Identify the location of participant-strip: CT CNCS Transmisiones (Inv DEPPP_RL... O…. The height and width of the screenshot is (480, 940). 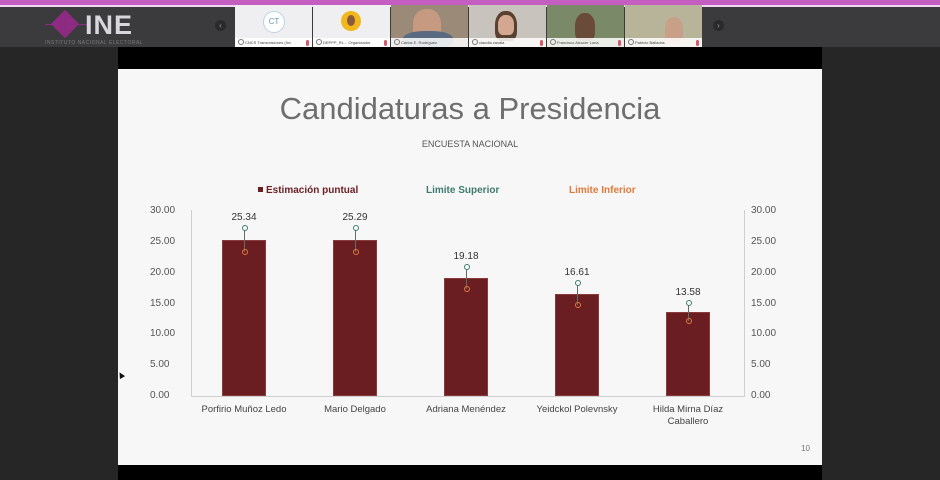
(468, 26).